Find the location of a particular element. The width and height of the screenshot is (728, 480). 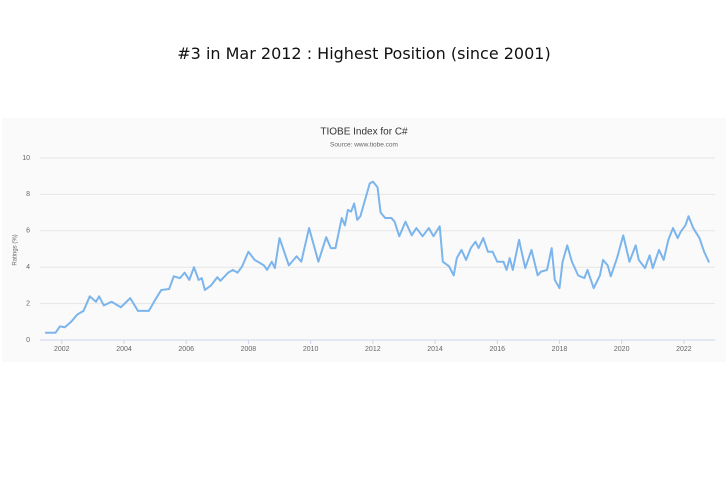

x-tick-label: 2018 is located at coordinates (560, 349).